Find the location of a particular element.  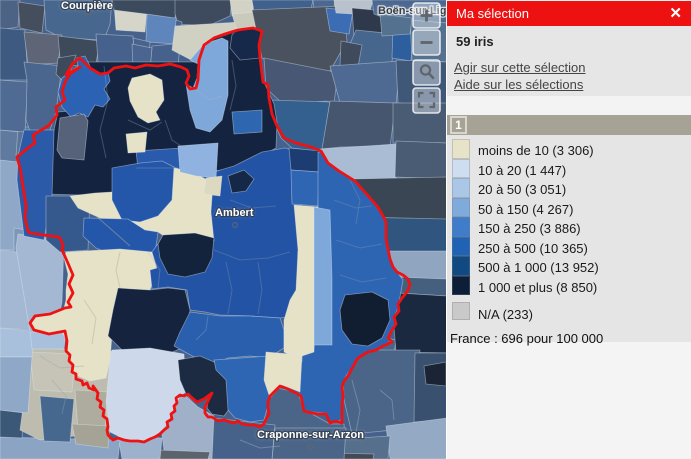

svg-text: Craponne-sur-Arzon is located at coordinates (310, 435).